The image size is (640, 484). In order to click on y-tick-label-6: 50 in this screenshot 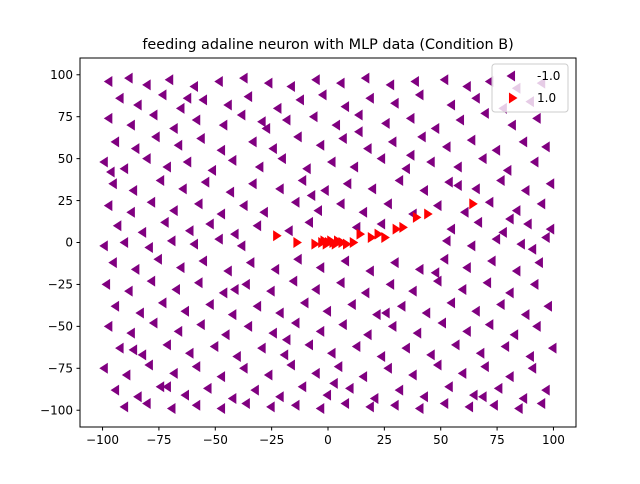, I will do `click(65, 159)`.